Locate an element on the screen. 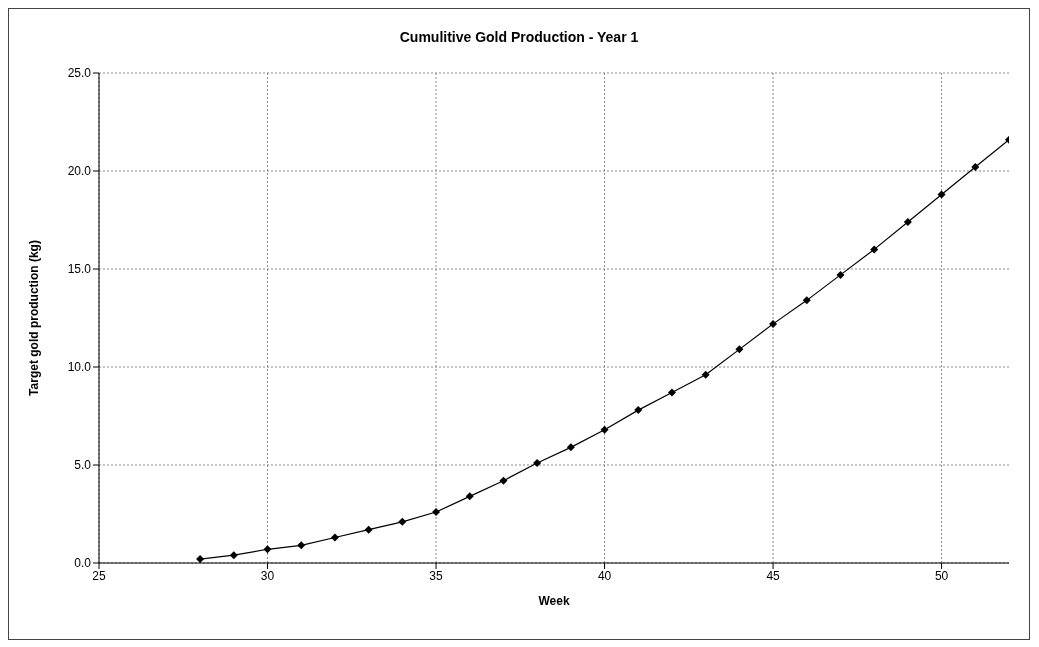 The height and width of the screenshot is (647, 1039). x-tick-label: 30 is located at coordinates (267, 575).